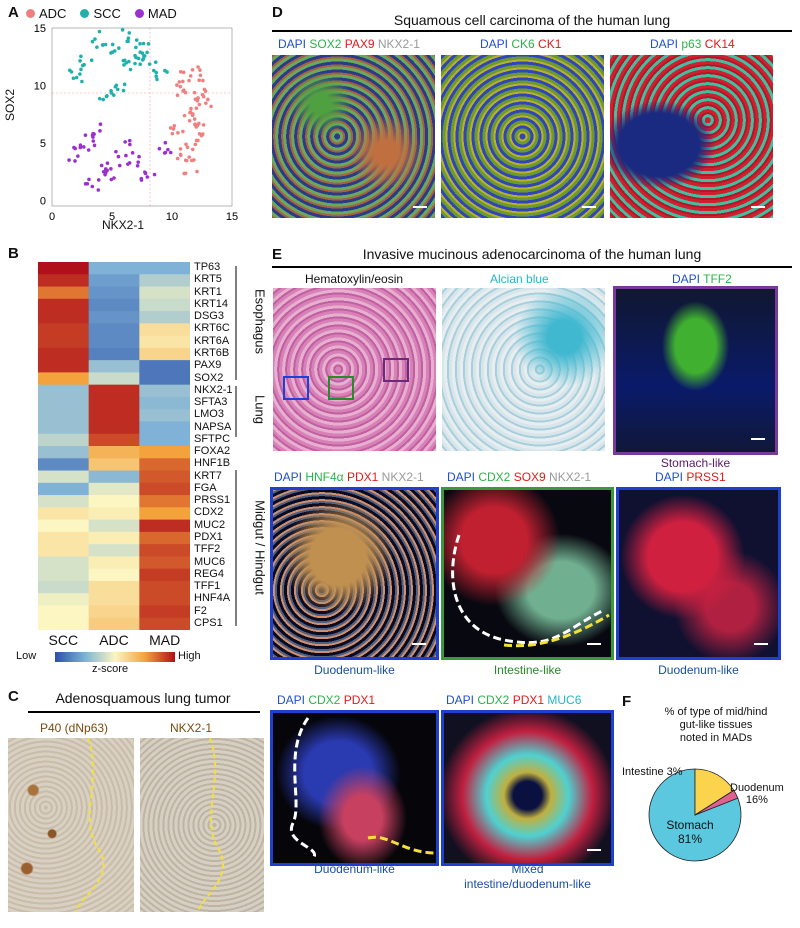  What do you see at coordinates (52, 217) in the screenshot?
I see `x-tick-label: 0` at bounding box center [52, 217].